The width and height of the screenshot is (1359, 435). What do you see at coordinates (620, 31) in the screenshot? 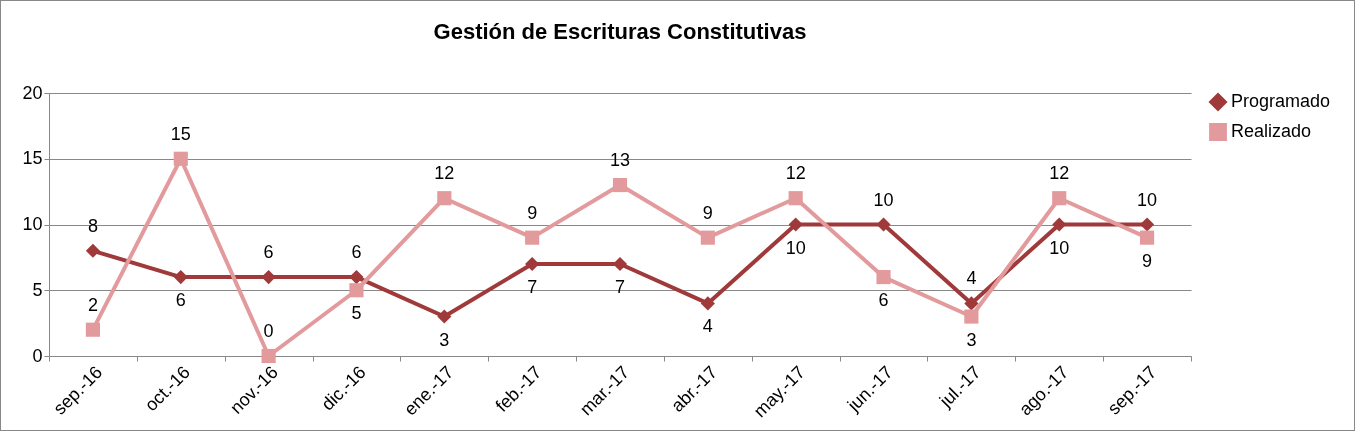
I see `chart-title: Gestión de Escrituras Constitutivas` at bounding box center [620, 31].